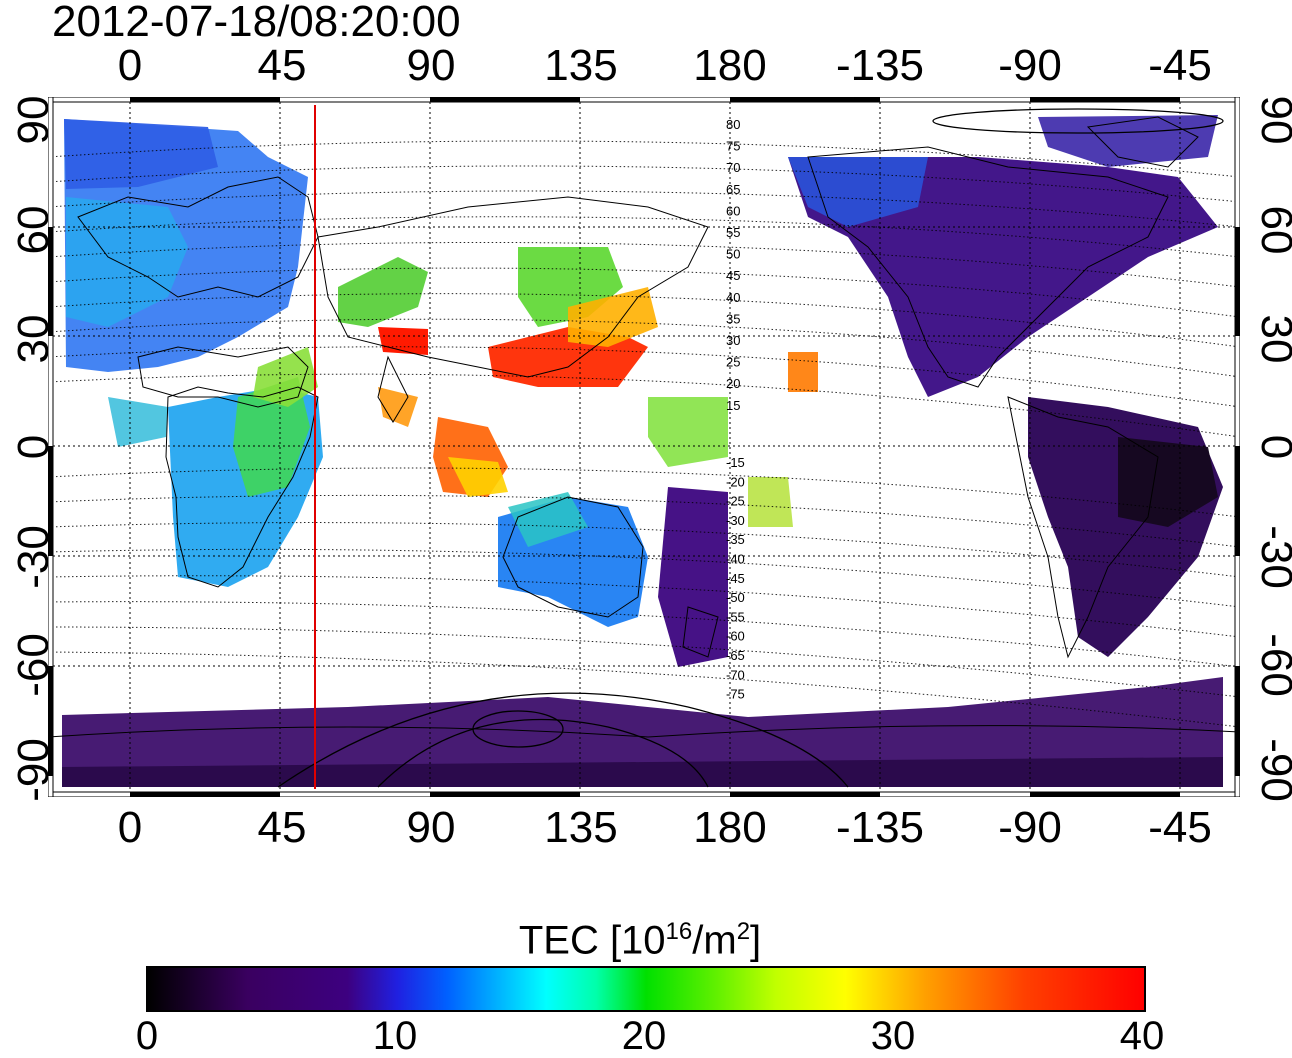 This screenshot has height=1058, width=1292. I want to click on contour-label: 60, so click(733, 210).